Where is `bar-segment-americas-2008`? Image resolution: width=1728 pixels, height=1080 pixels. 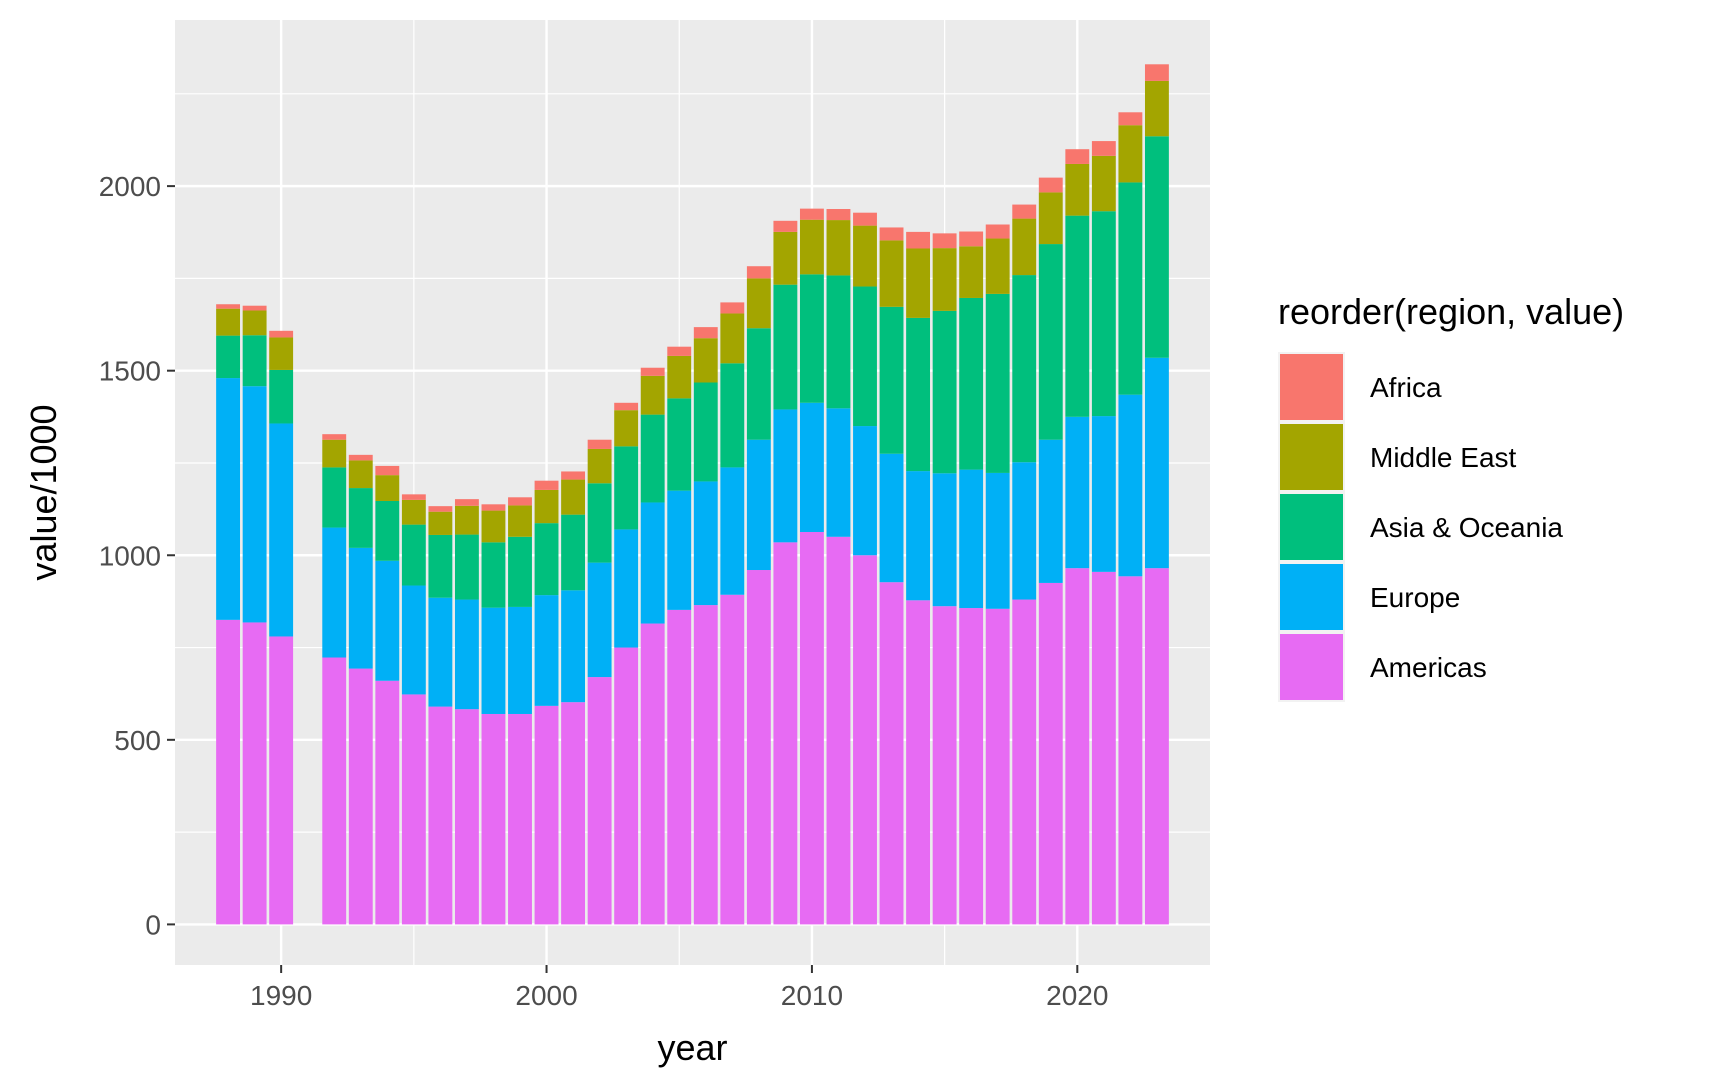 bar-segment-americas-2008 is located at coordinates (758, 747).